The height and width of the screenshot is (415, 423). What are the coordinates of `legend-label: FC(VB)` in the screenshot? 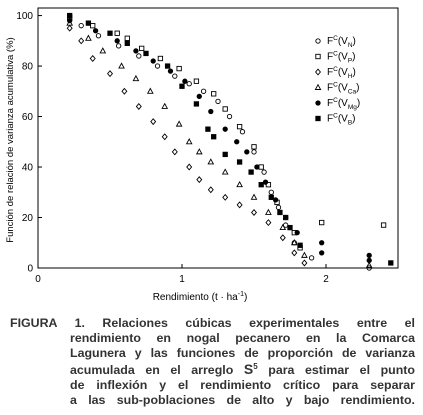 It's located at (341, 120).